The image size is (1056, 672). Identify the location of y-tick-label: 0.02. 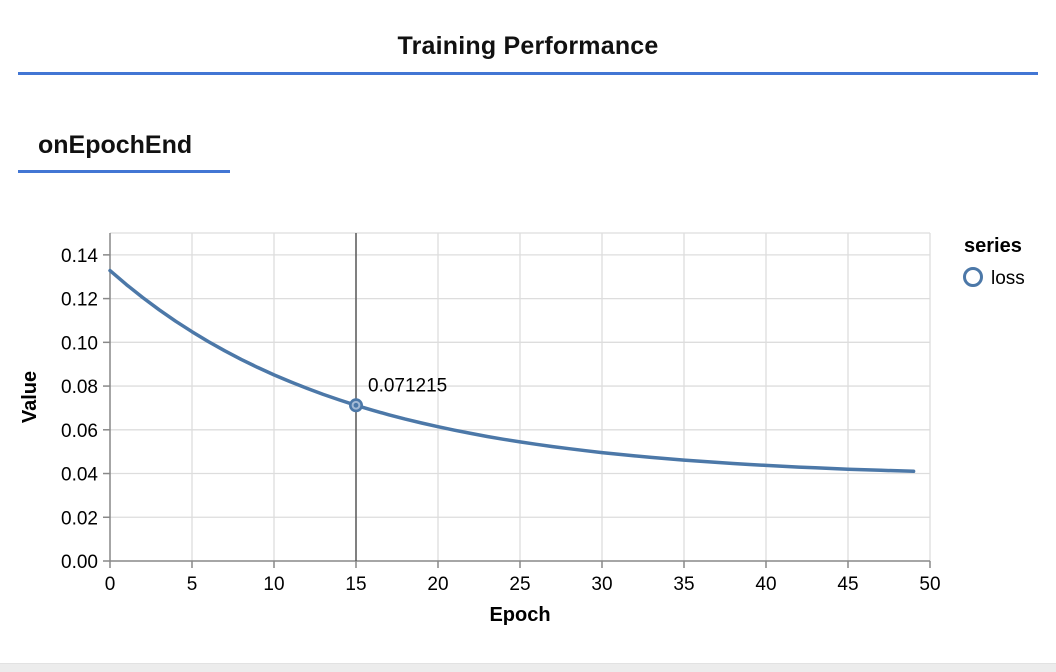
(79, 518).